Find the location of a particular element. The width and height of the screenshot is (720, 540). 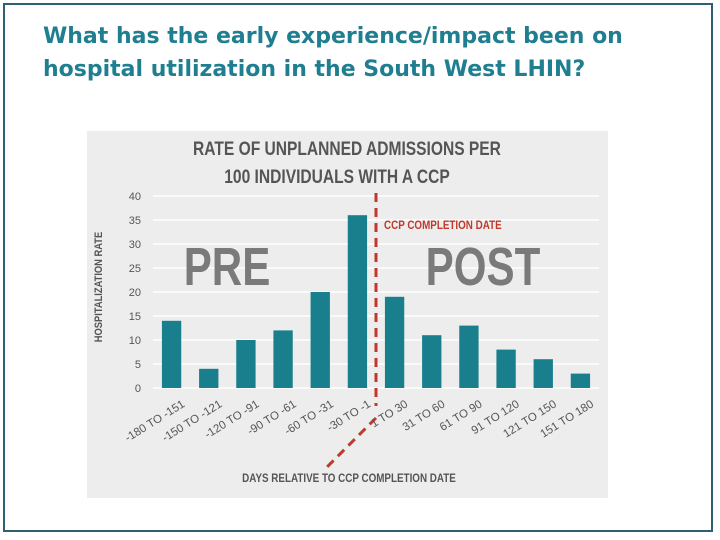

y-tick-label: 40 is located at coordinates (135, 197).